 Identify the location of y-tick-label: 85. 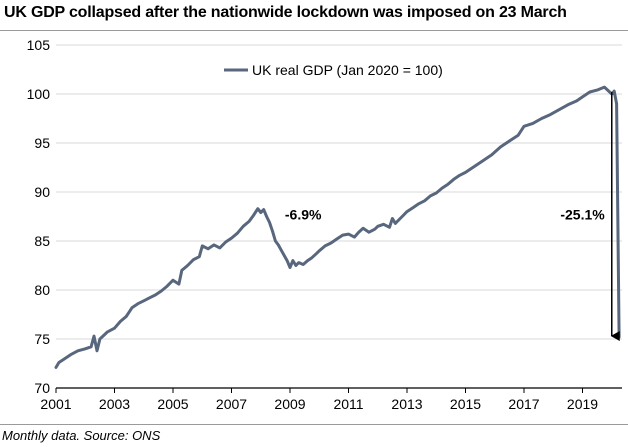
(42, 241).